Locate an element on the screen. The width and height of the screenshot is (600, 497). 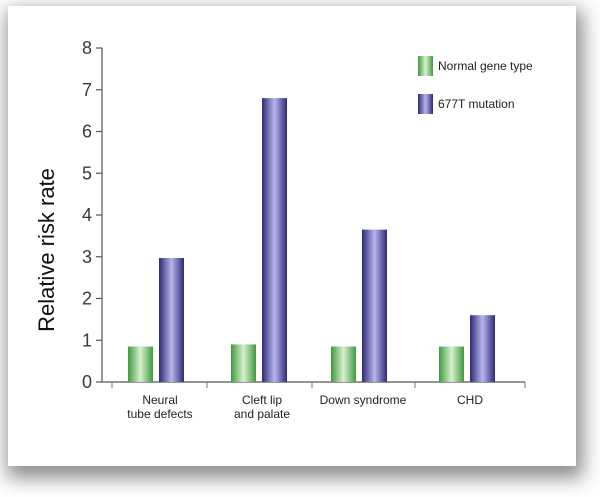
y-tick-label: 3 is located at coordinates (87, 257).